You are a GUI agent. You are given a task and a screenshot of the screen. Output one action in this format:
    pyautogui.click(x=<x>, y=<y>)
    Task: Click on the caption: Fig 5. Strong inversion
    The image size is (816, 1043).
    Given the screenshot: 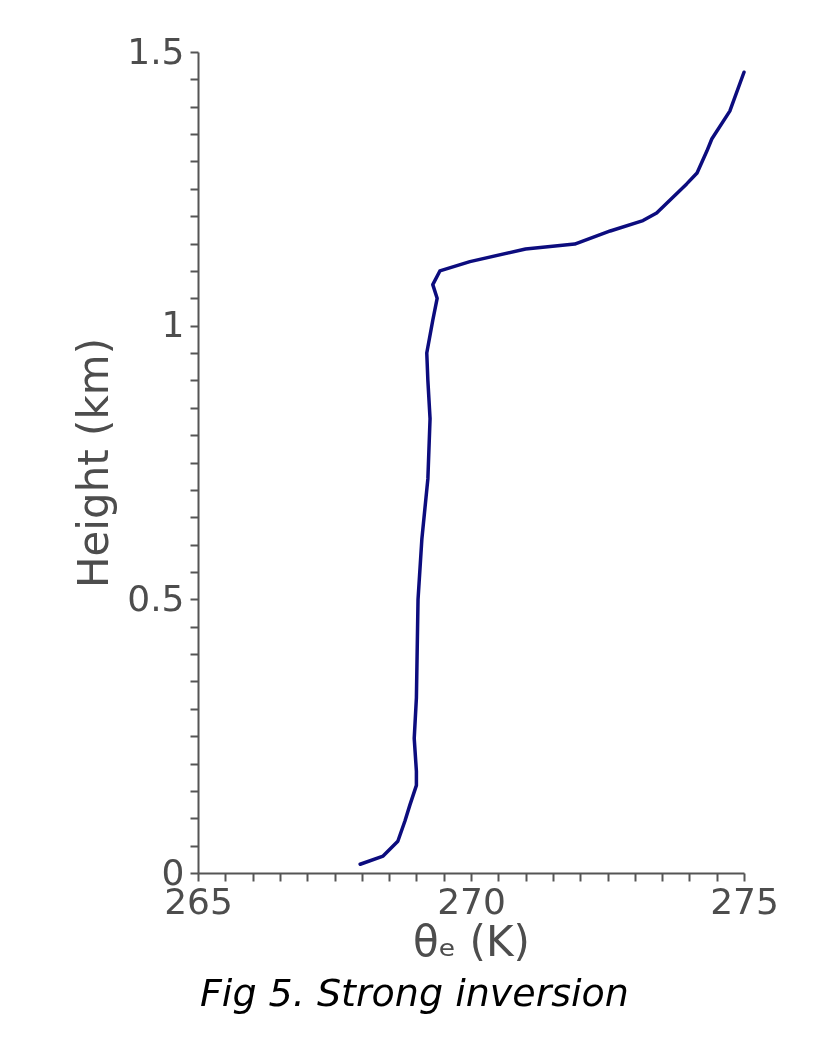 What is the action you would take?
    pyautogui.click(x=415, y=993)
    